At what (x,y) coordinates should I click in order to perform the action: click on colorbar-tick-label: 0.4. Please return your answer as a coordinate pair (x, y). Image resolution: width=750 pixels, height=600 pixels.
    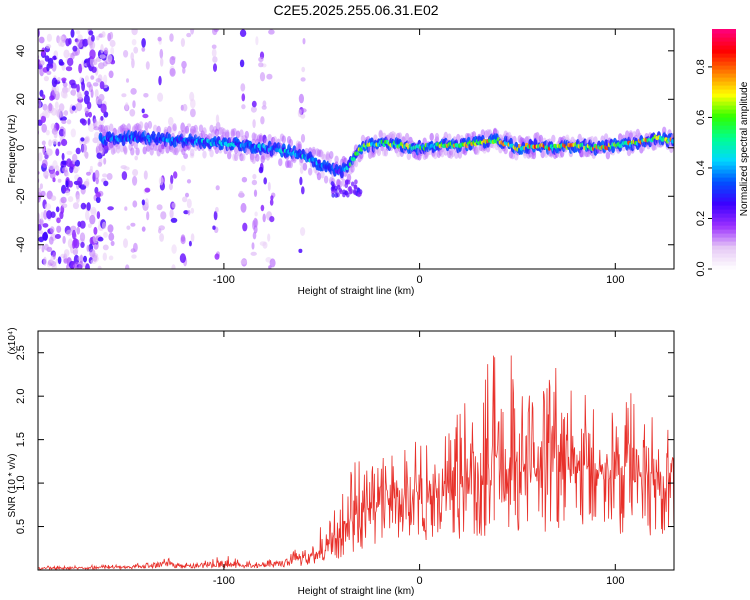
    Looking at the image, I should click on (701, 167).